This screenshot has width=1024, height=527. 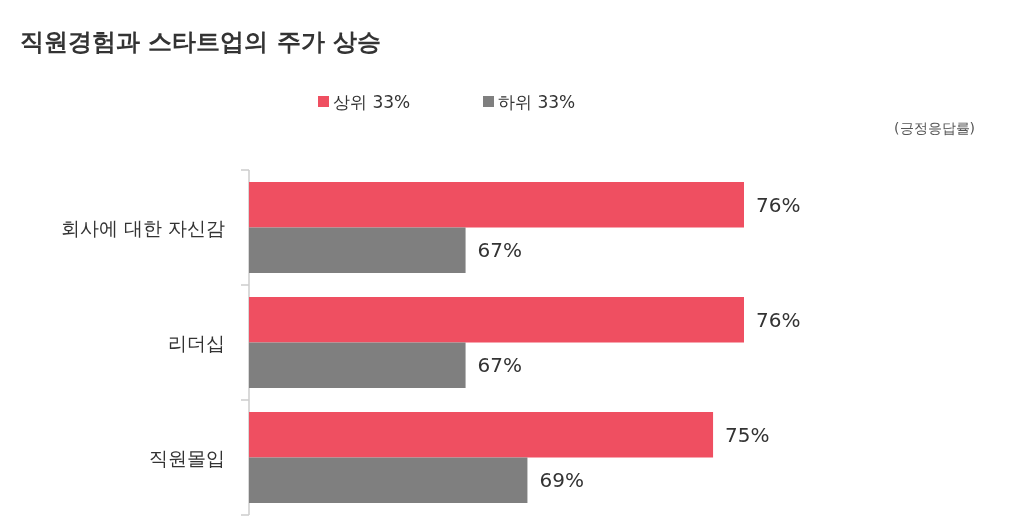 I want to click on text: (긍정응답률), so click(x=934, y=128).